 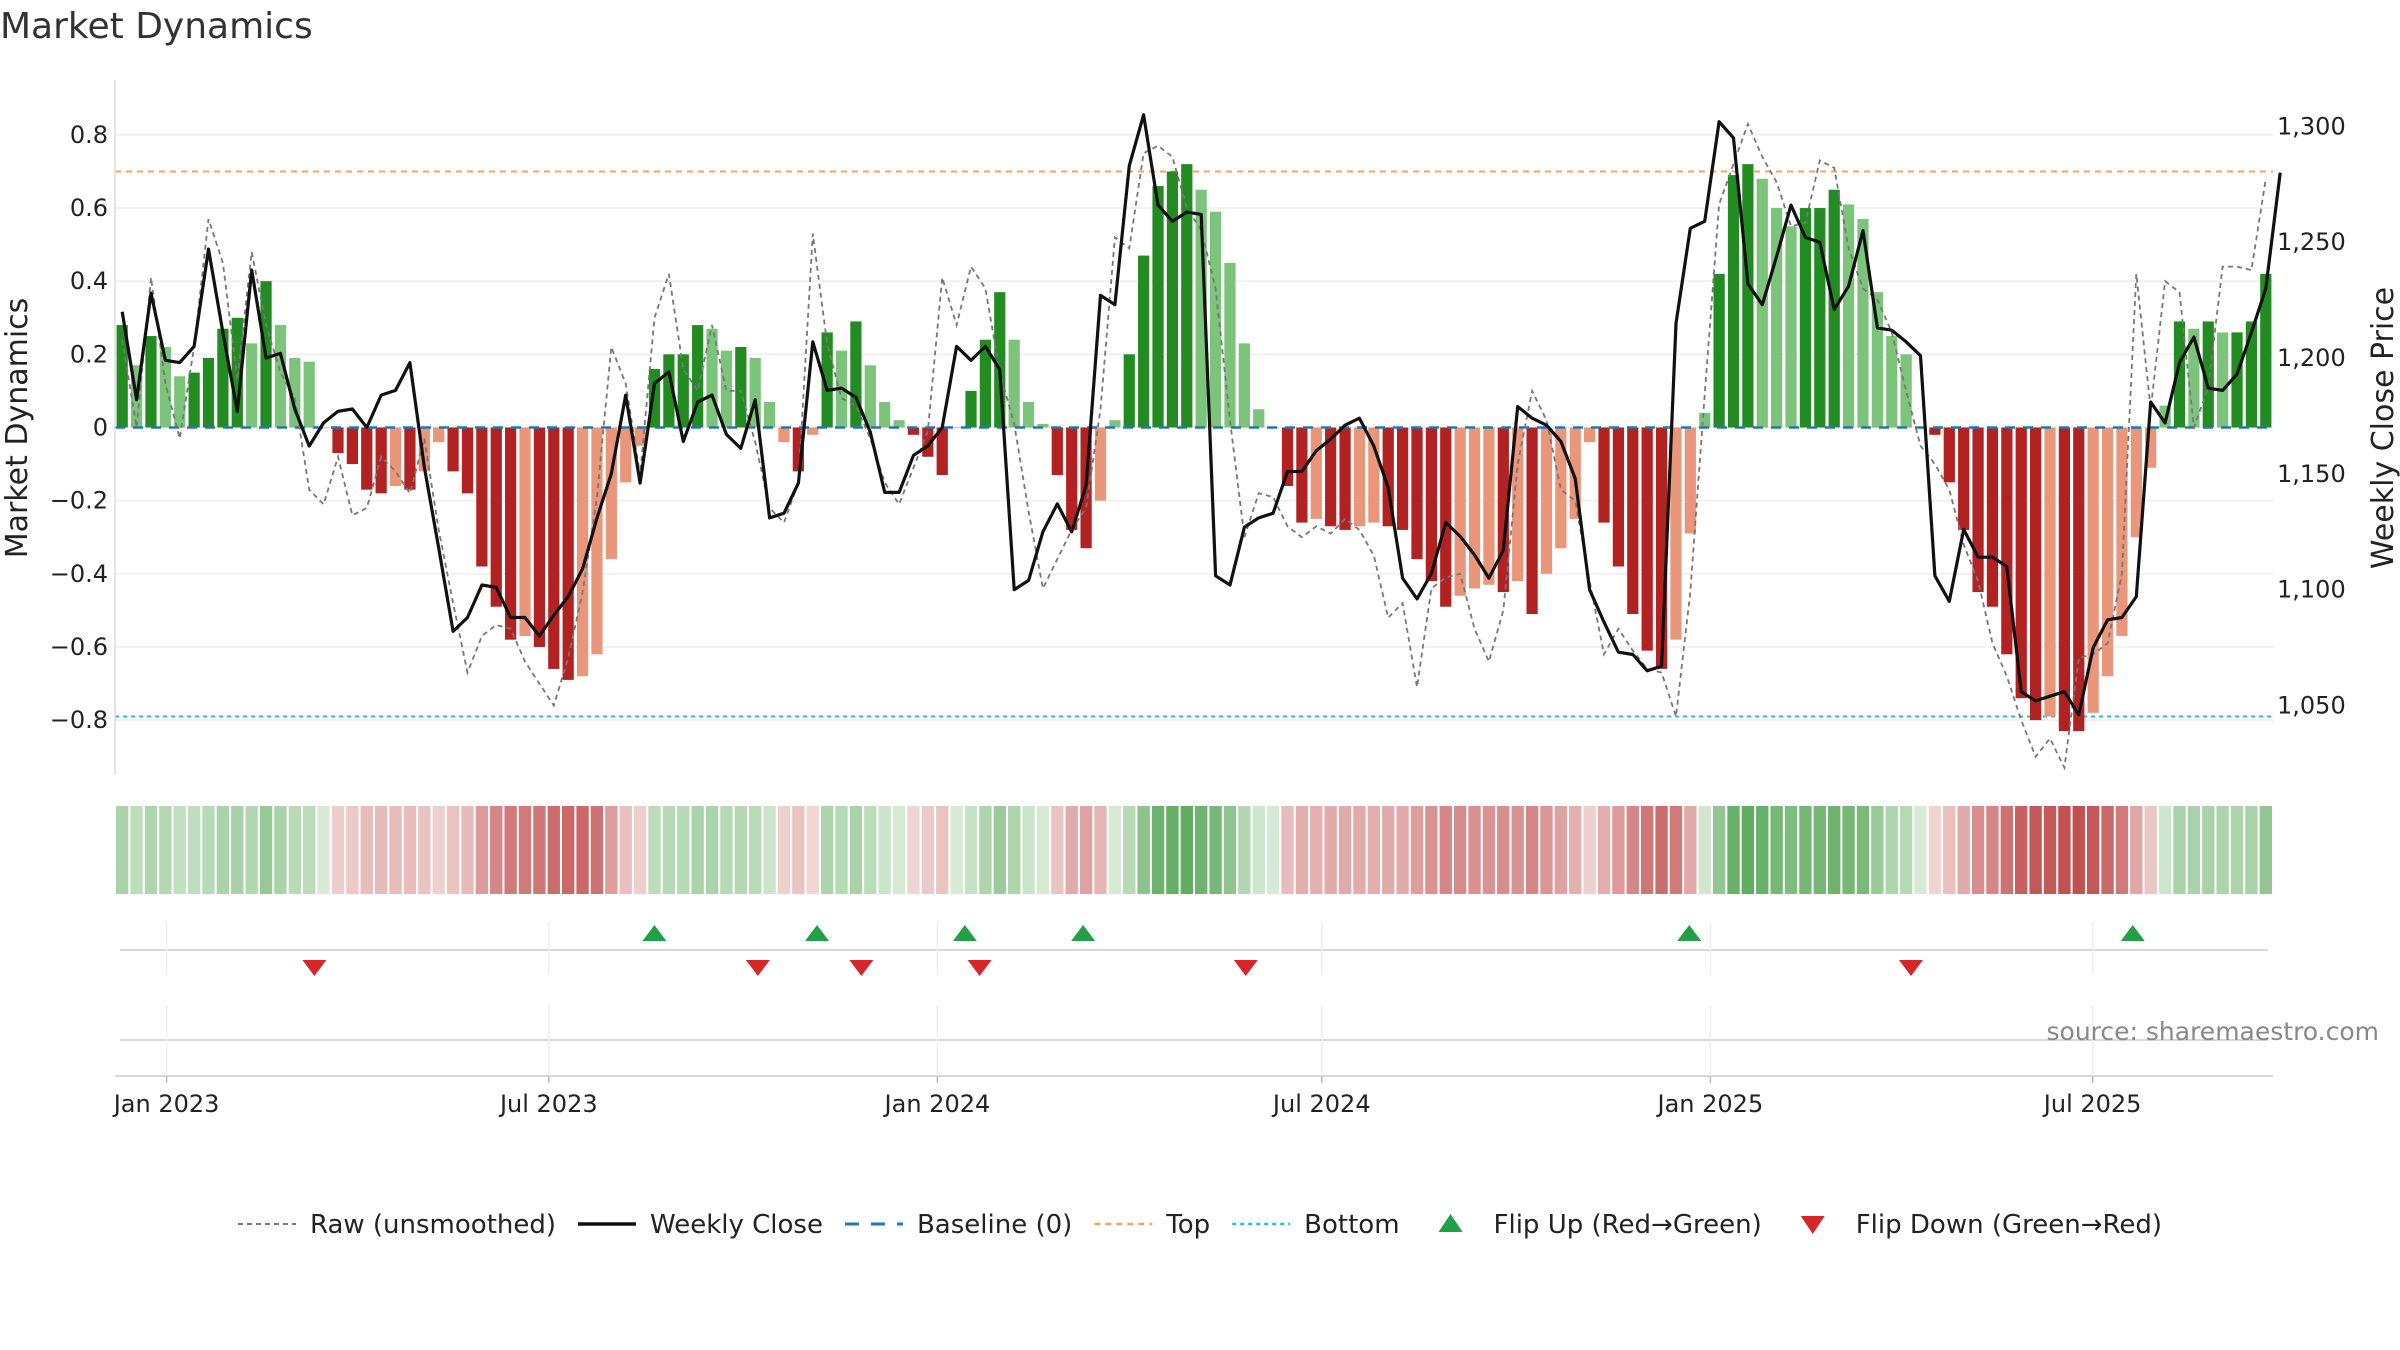 I want to click on legend-label: Flip Up (Red→Green), so click(x=1628, y=1225).